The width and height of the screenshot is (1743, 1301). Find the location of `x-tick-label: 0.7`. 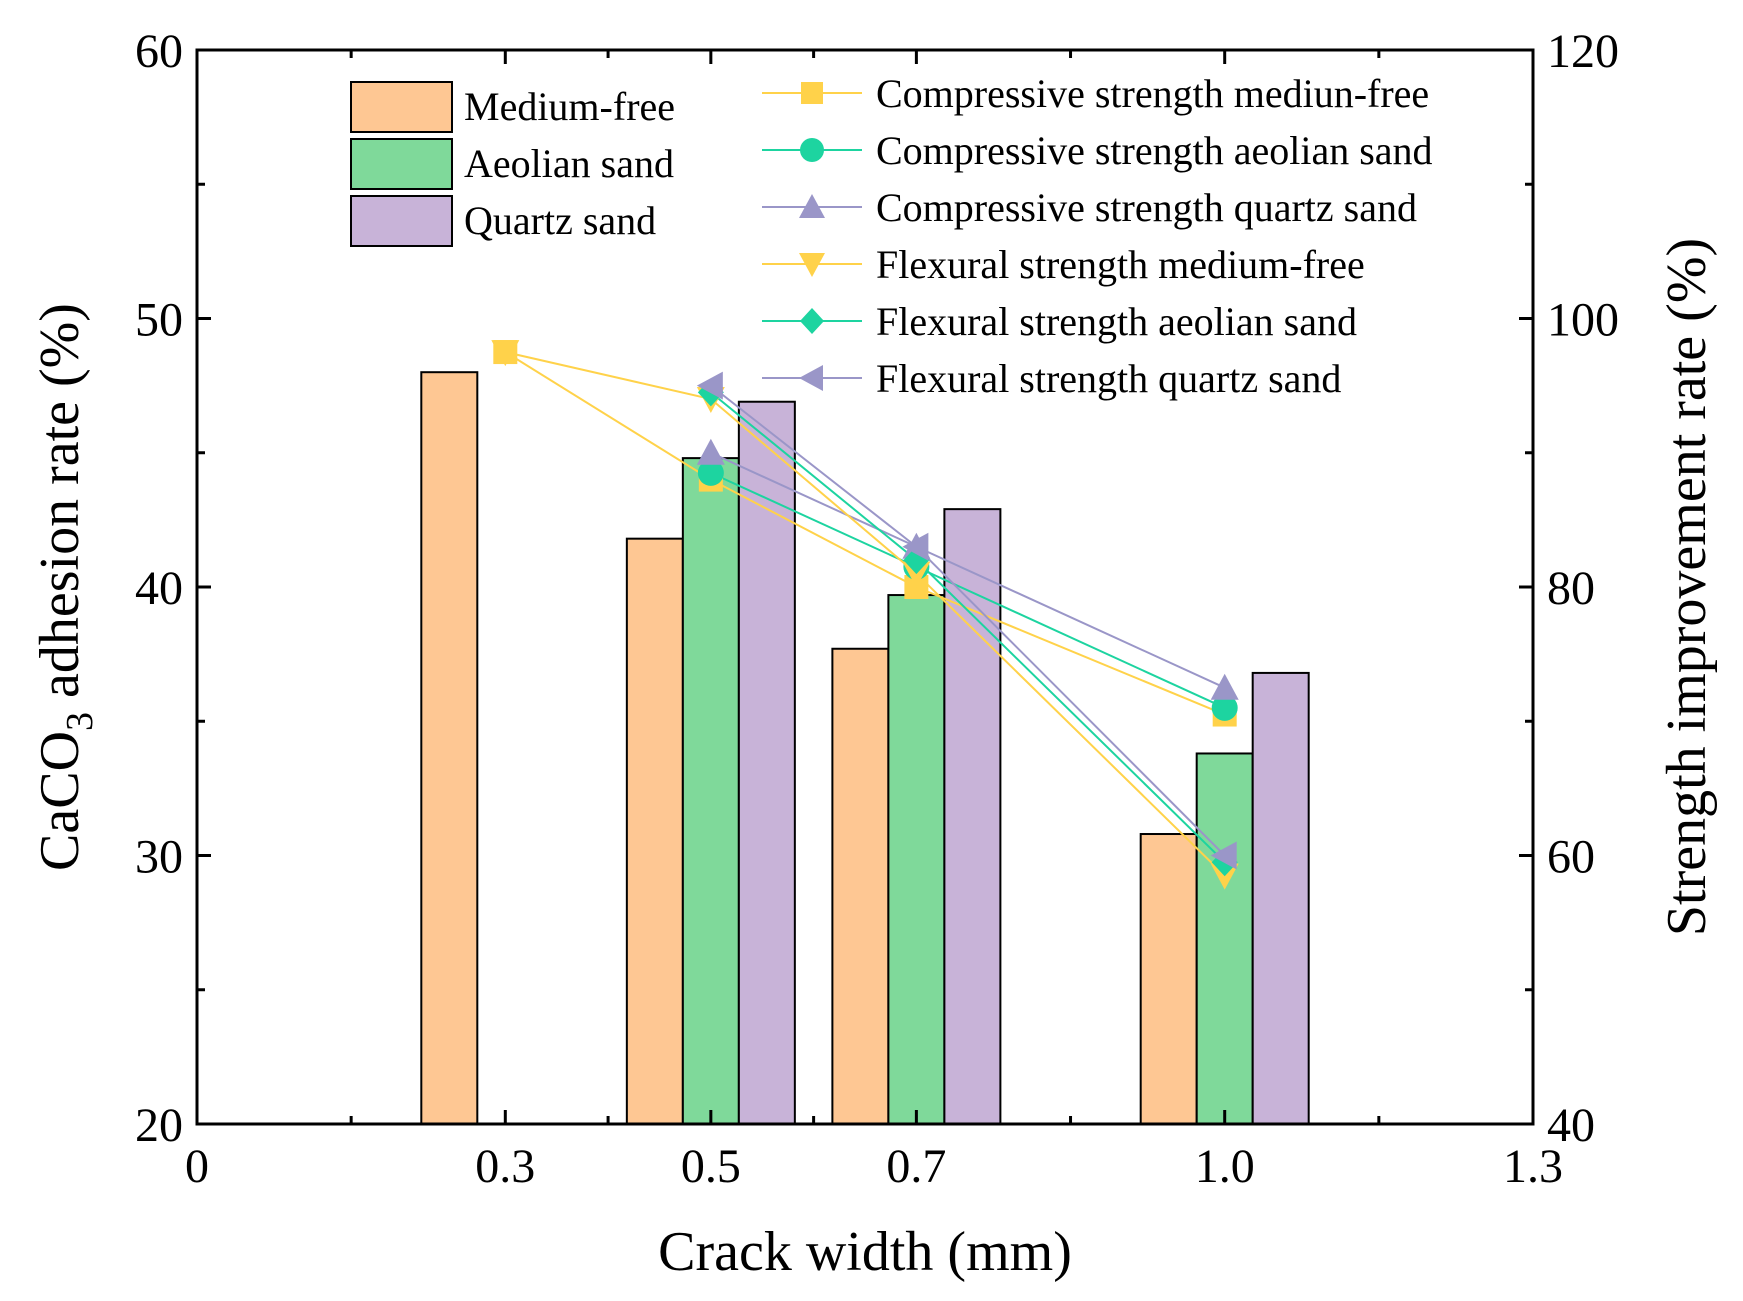

x-tick-label: 0.7 is located at coordinates (916, 1166).